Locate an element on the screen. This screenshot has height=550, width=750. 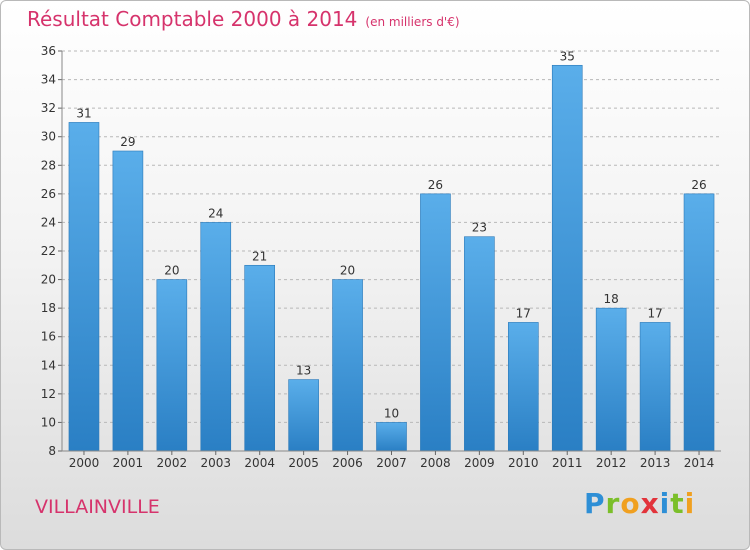
x-tick-label: 2006 is located at coordinates (347, 463).